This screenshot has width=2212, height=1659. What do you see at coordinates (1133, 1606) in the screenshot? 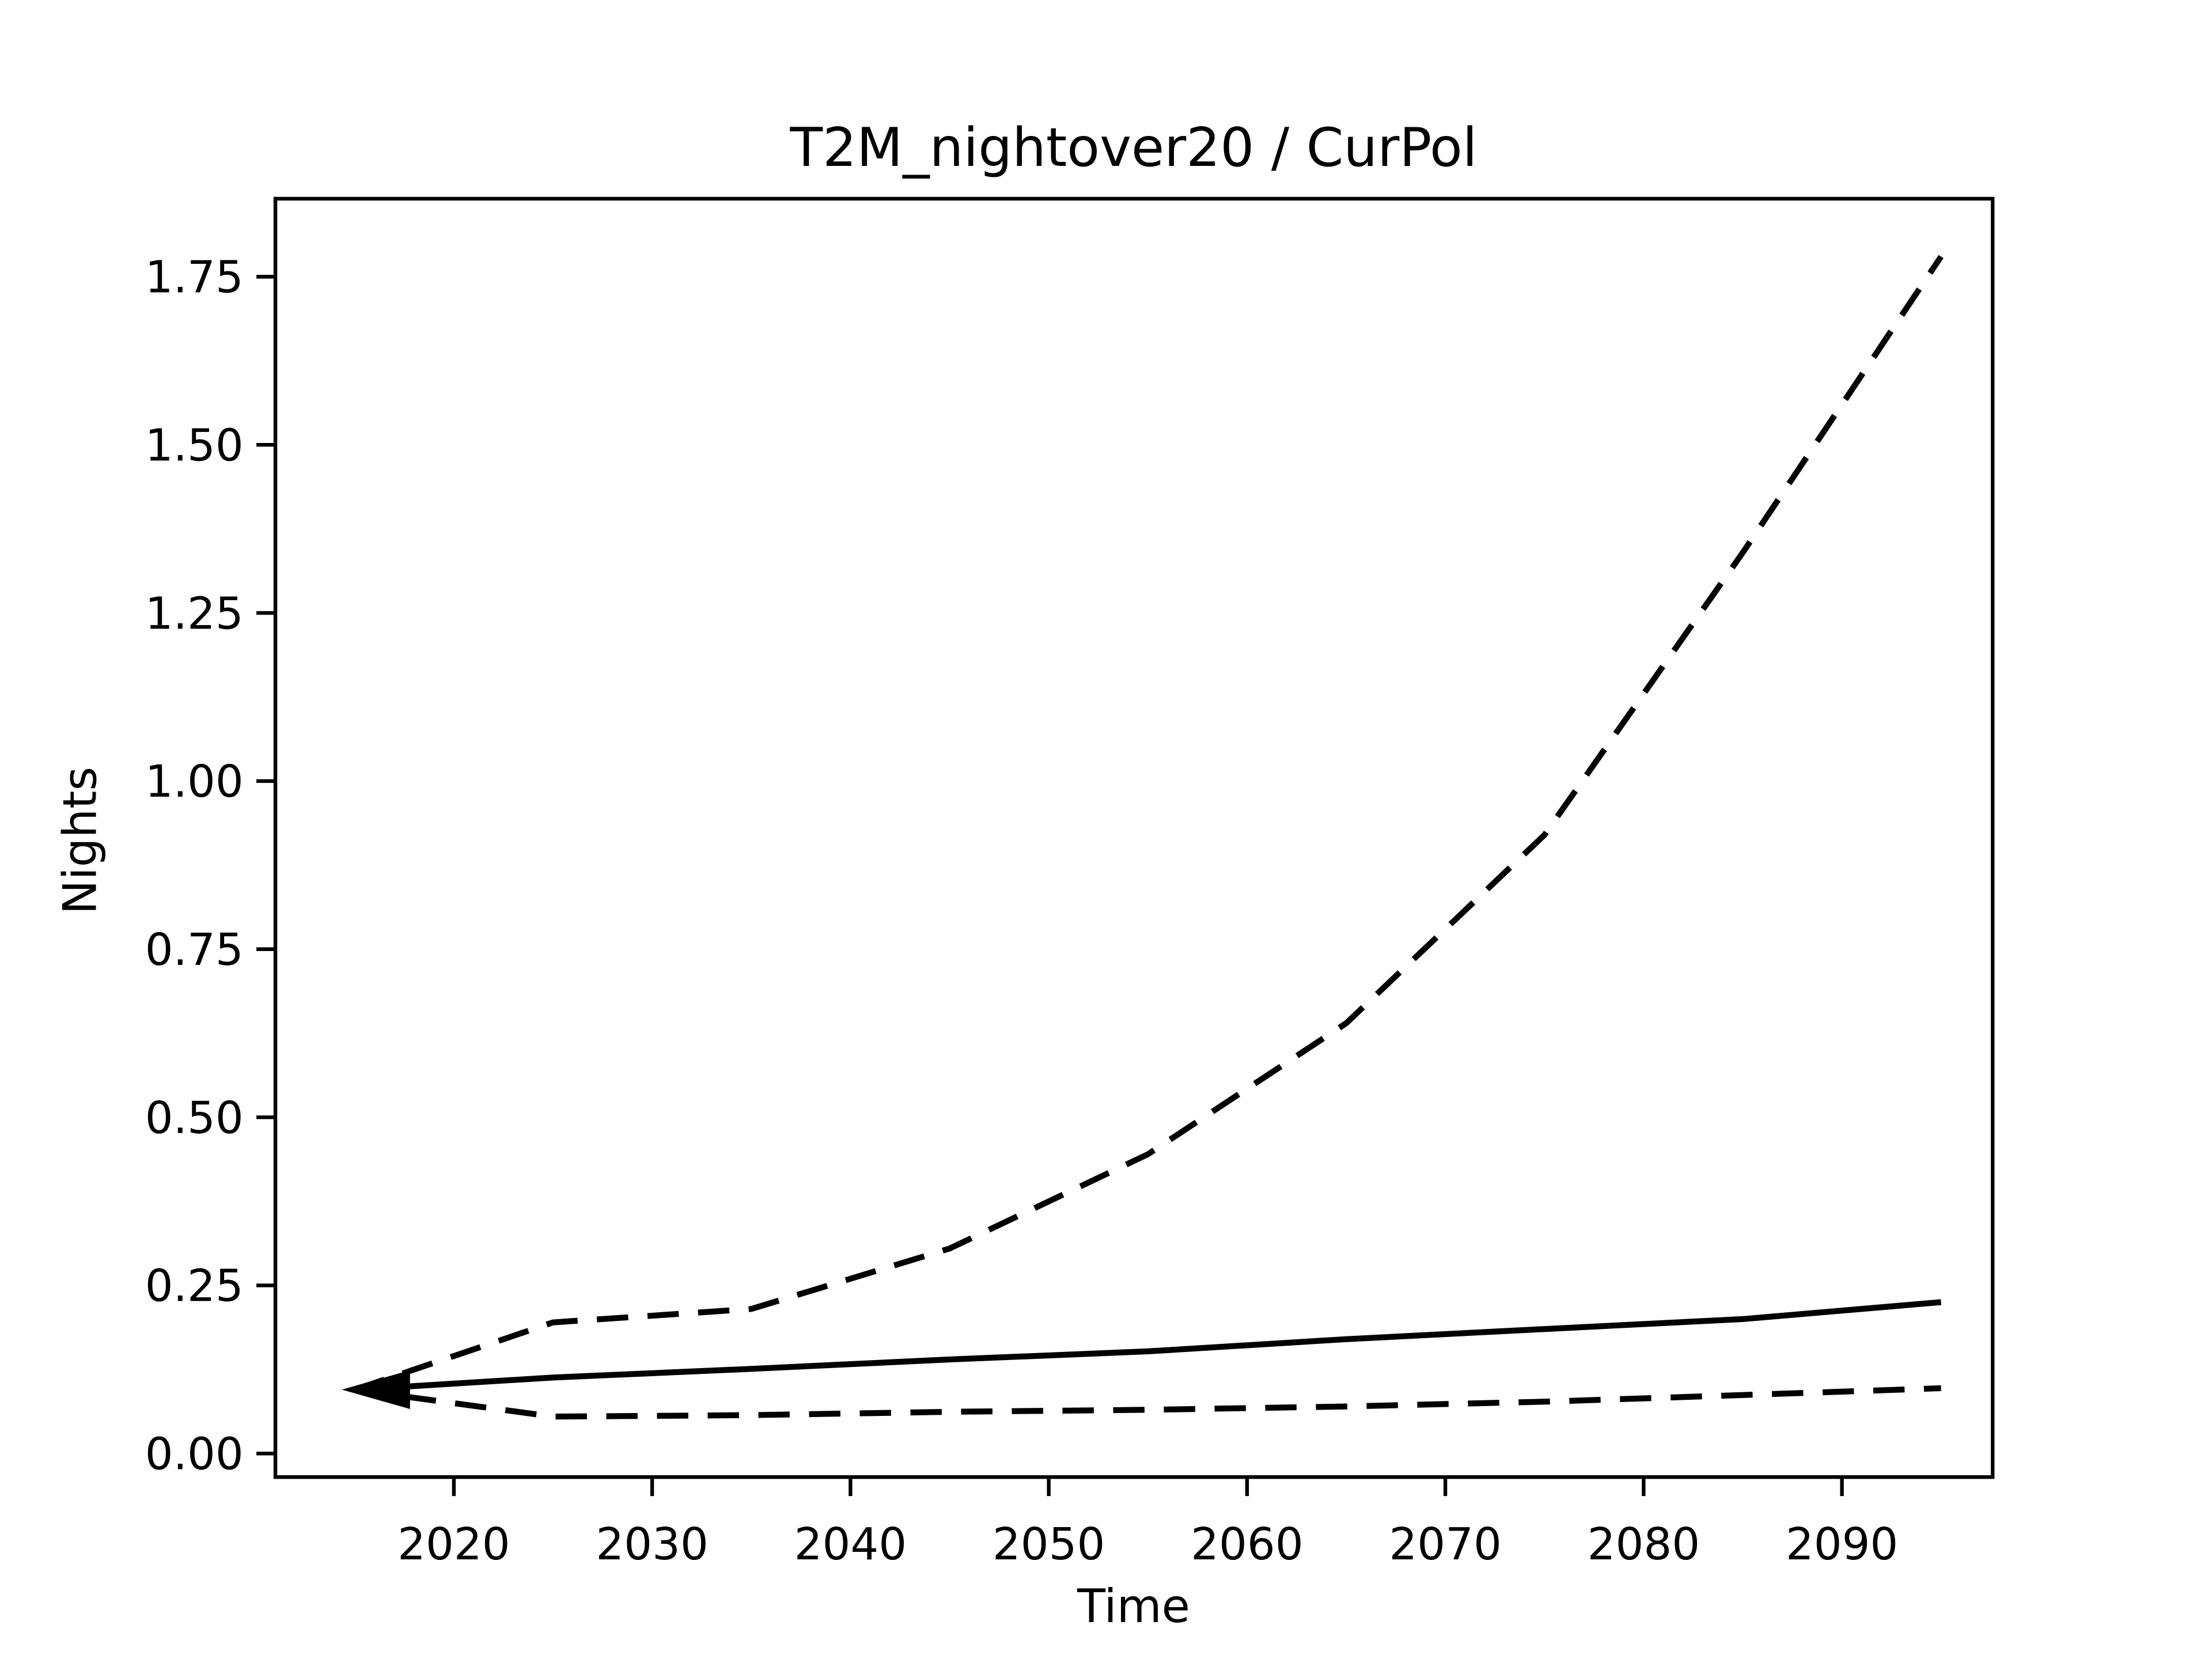
I see `x-axis-label: Time` at bounding box center [1133, 1606].